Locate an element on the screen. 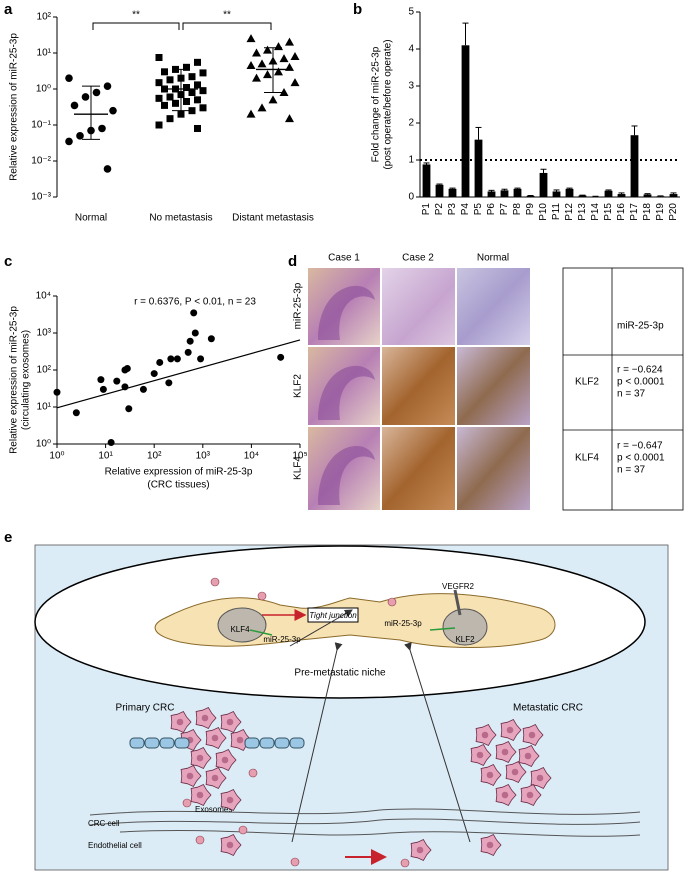 The image size is (685, 878). row-header: KLF4 is located at coordinates (298, 468).